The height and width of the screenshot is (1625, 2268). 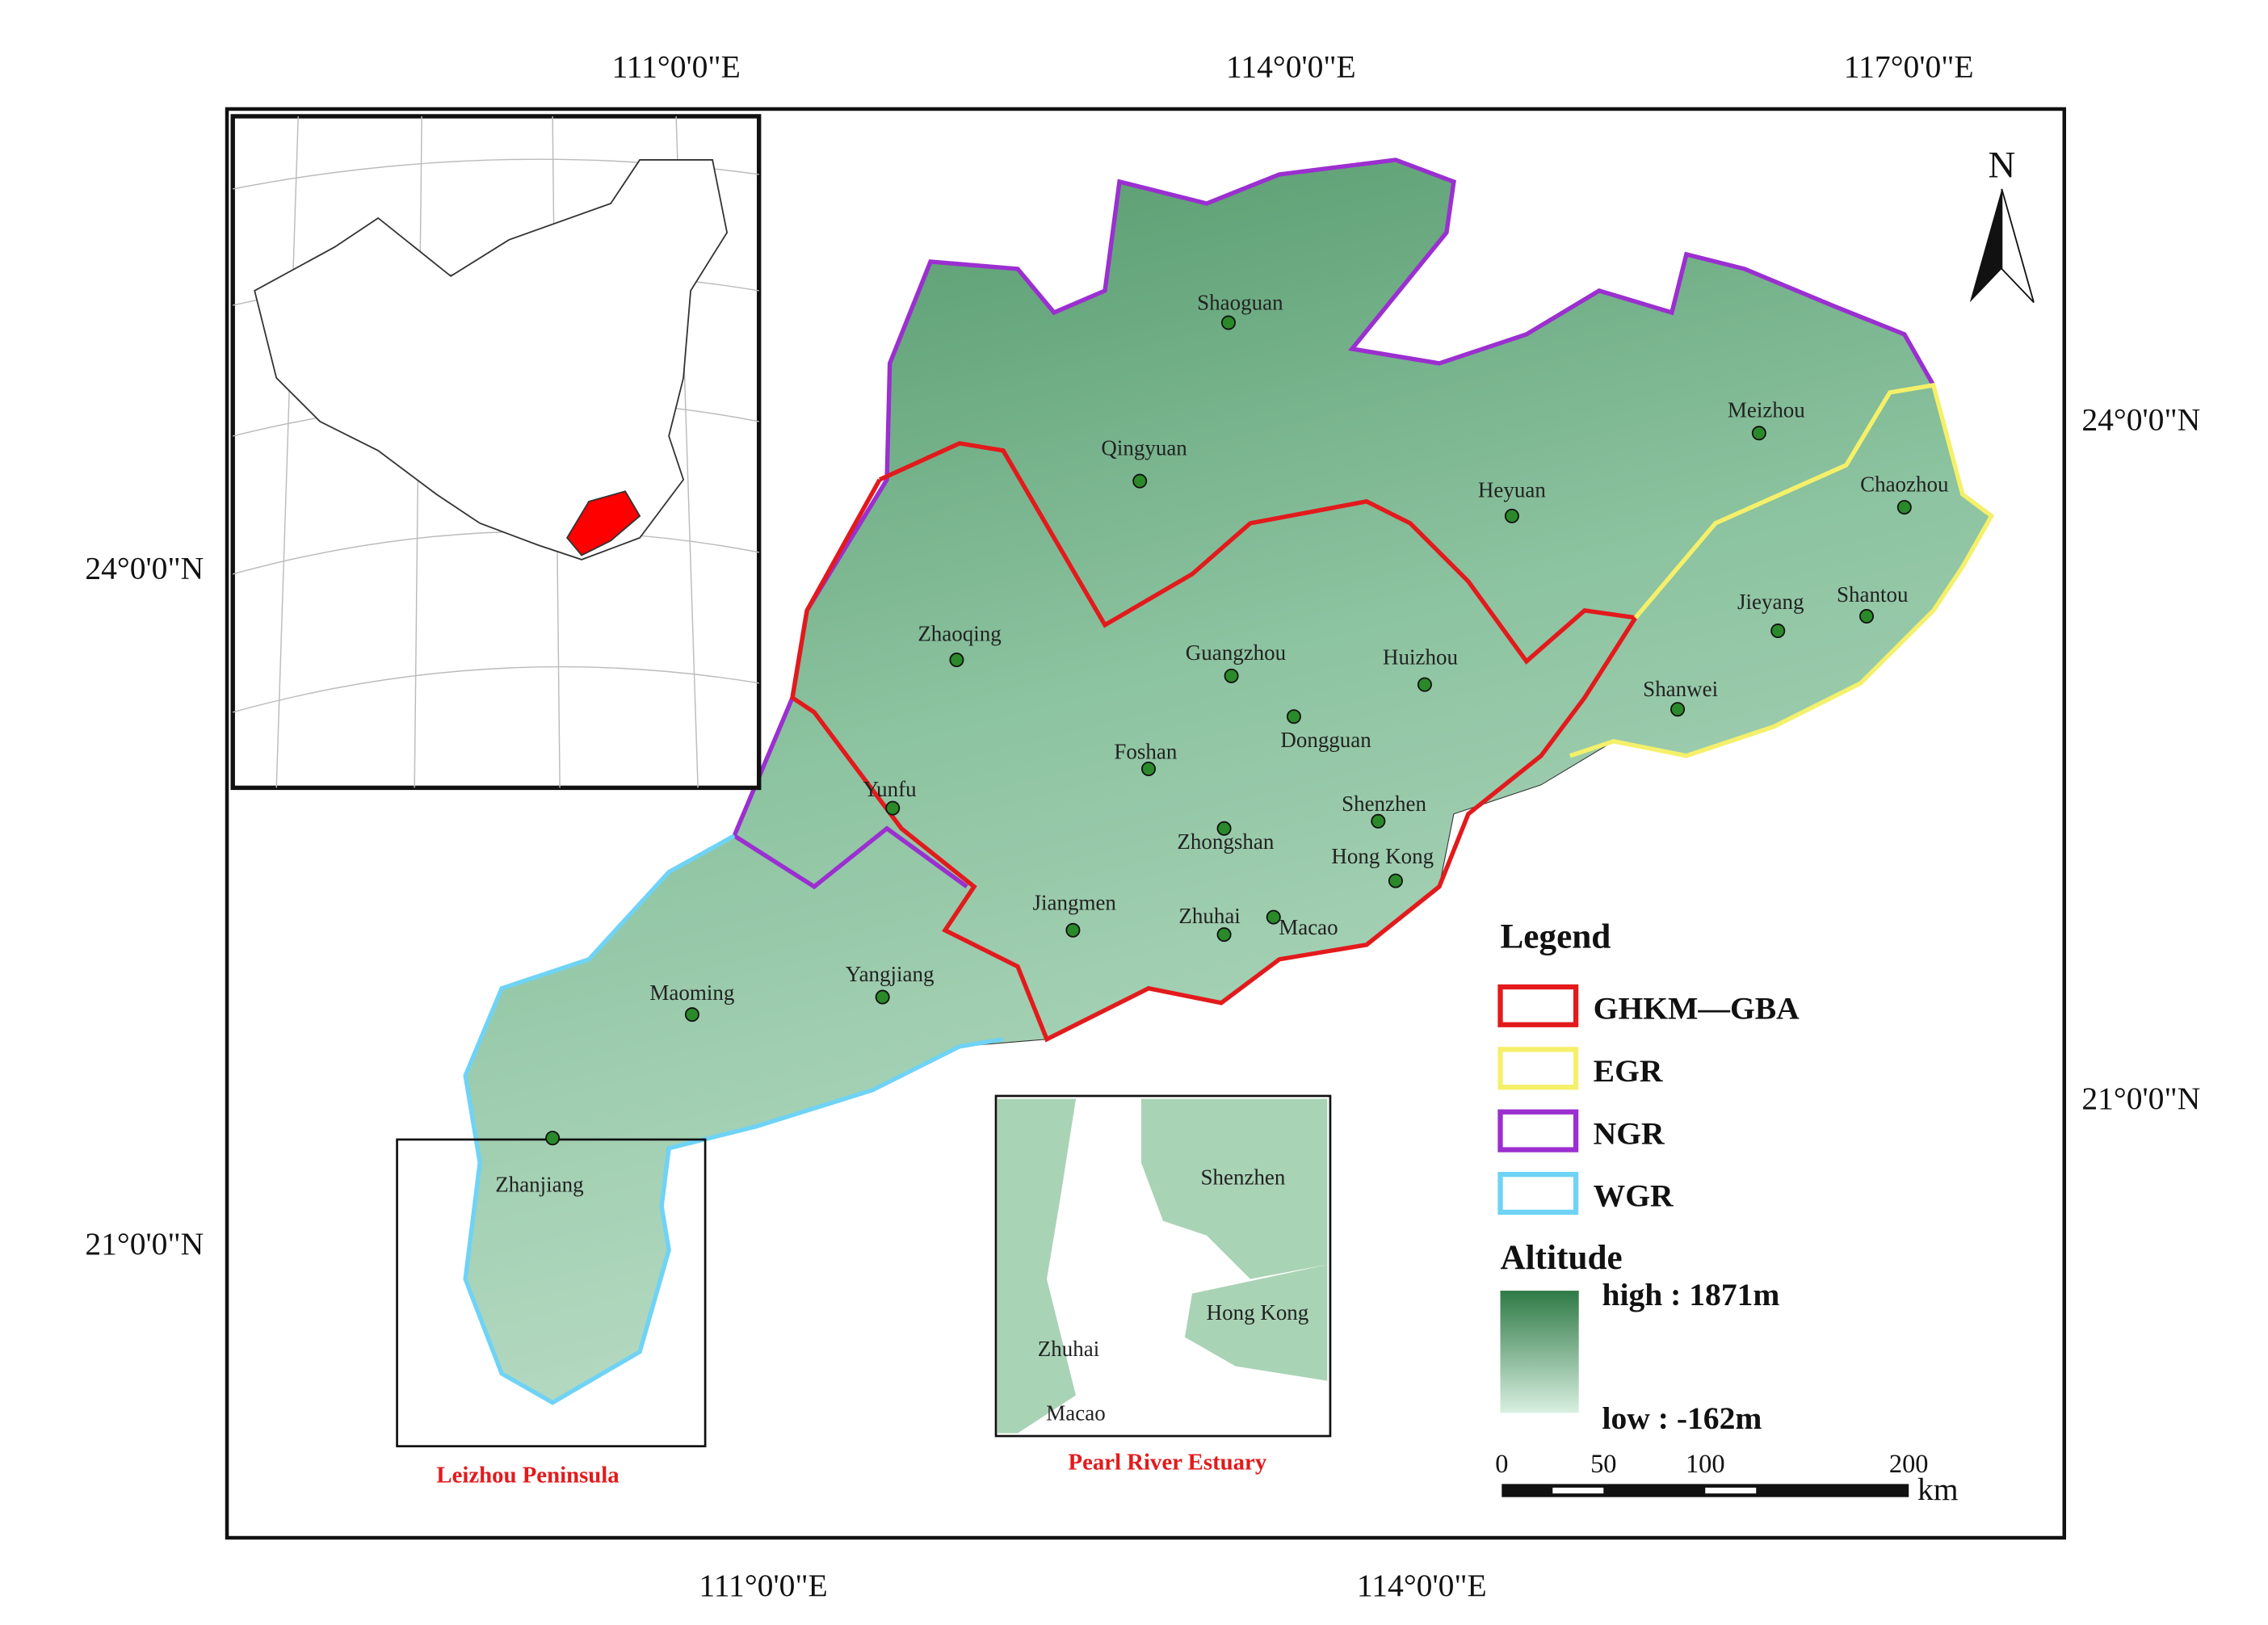 I want to click on north-label: N, so click(x=2002, y=166).